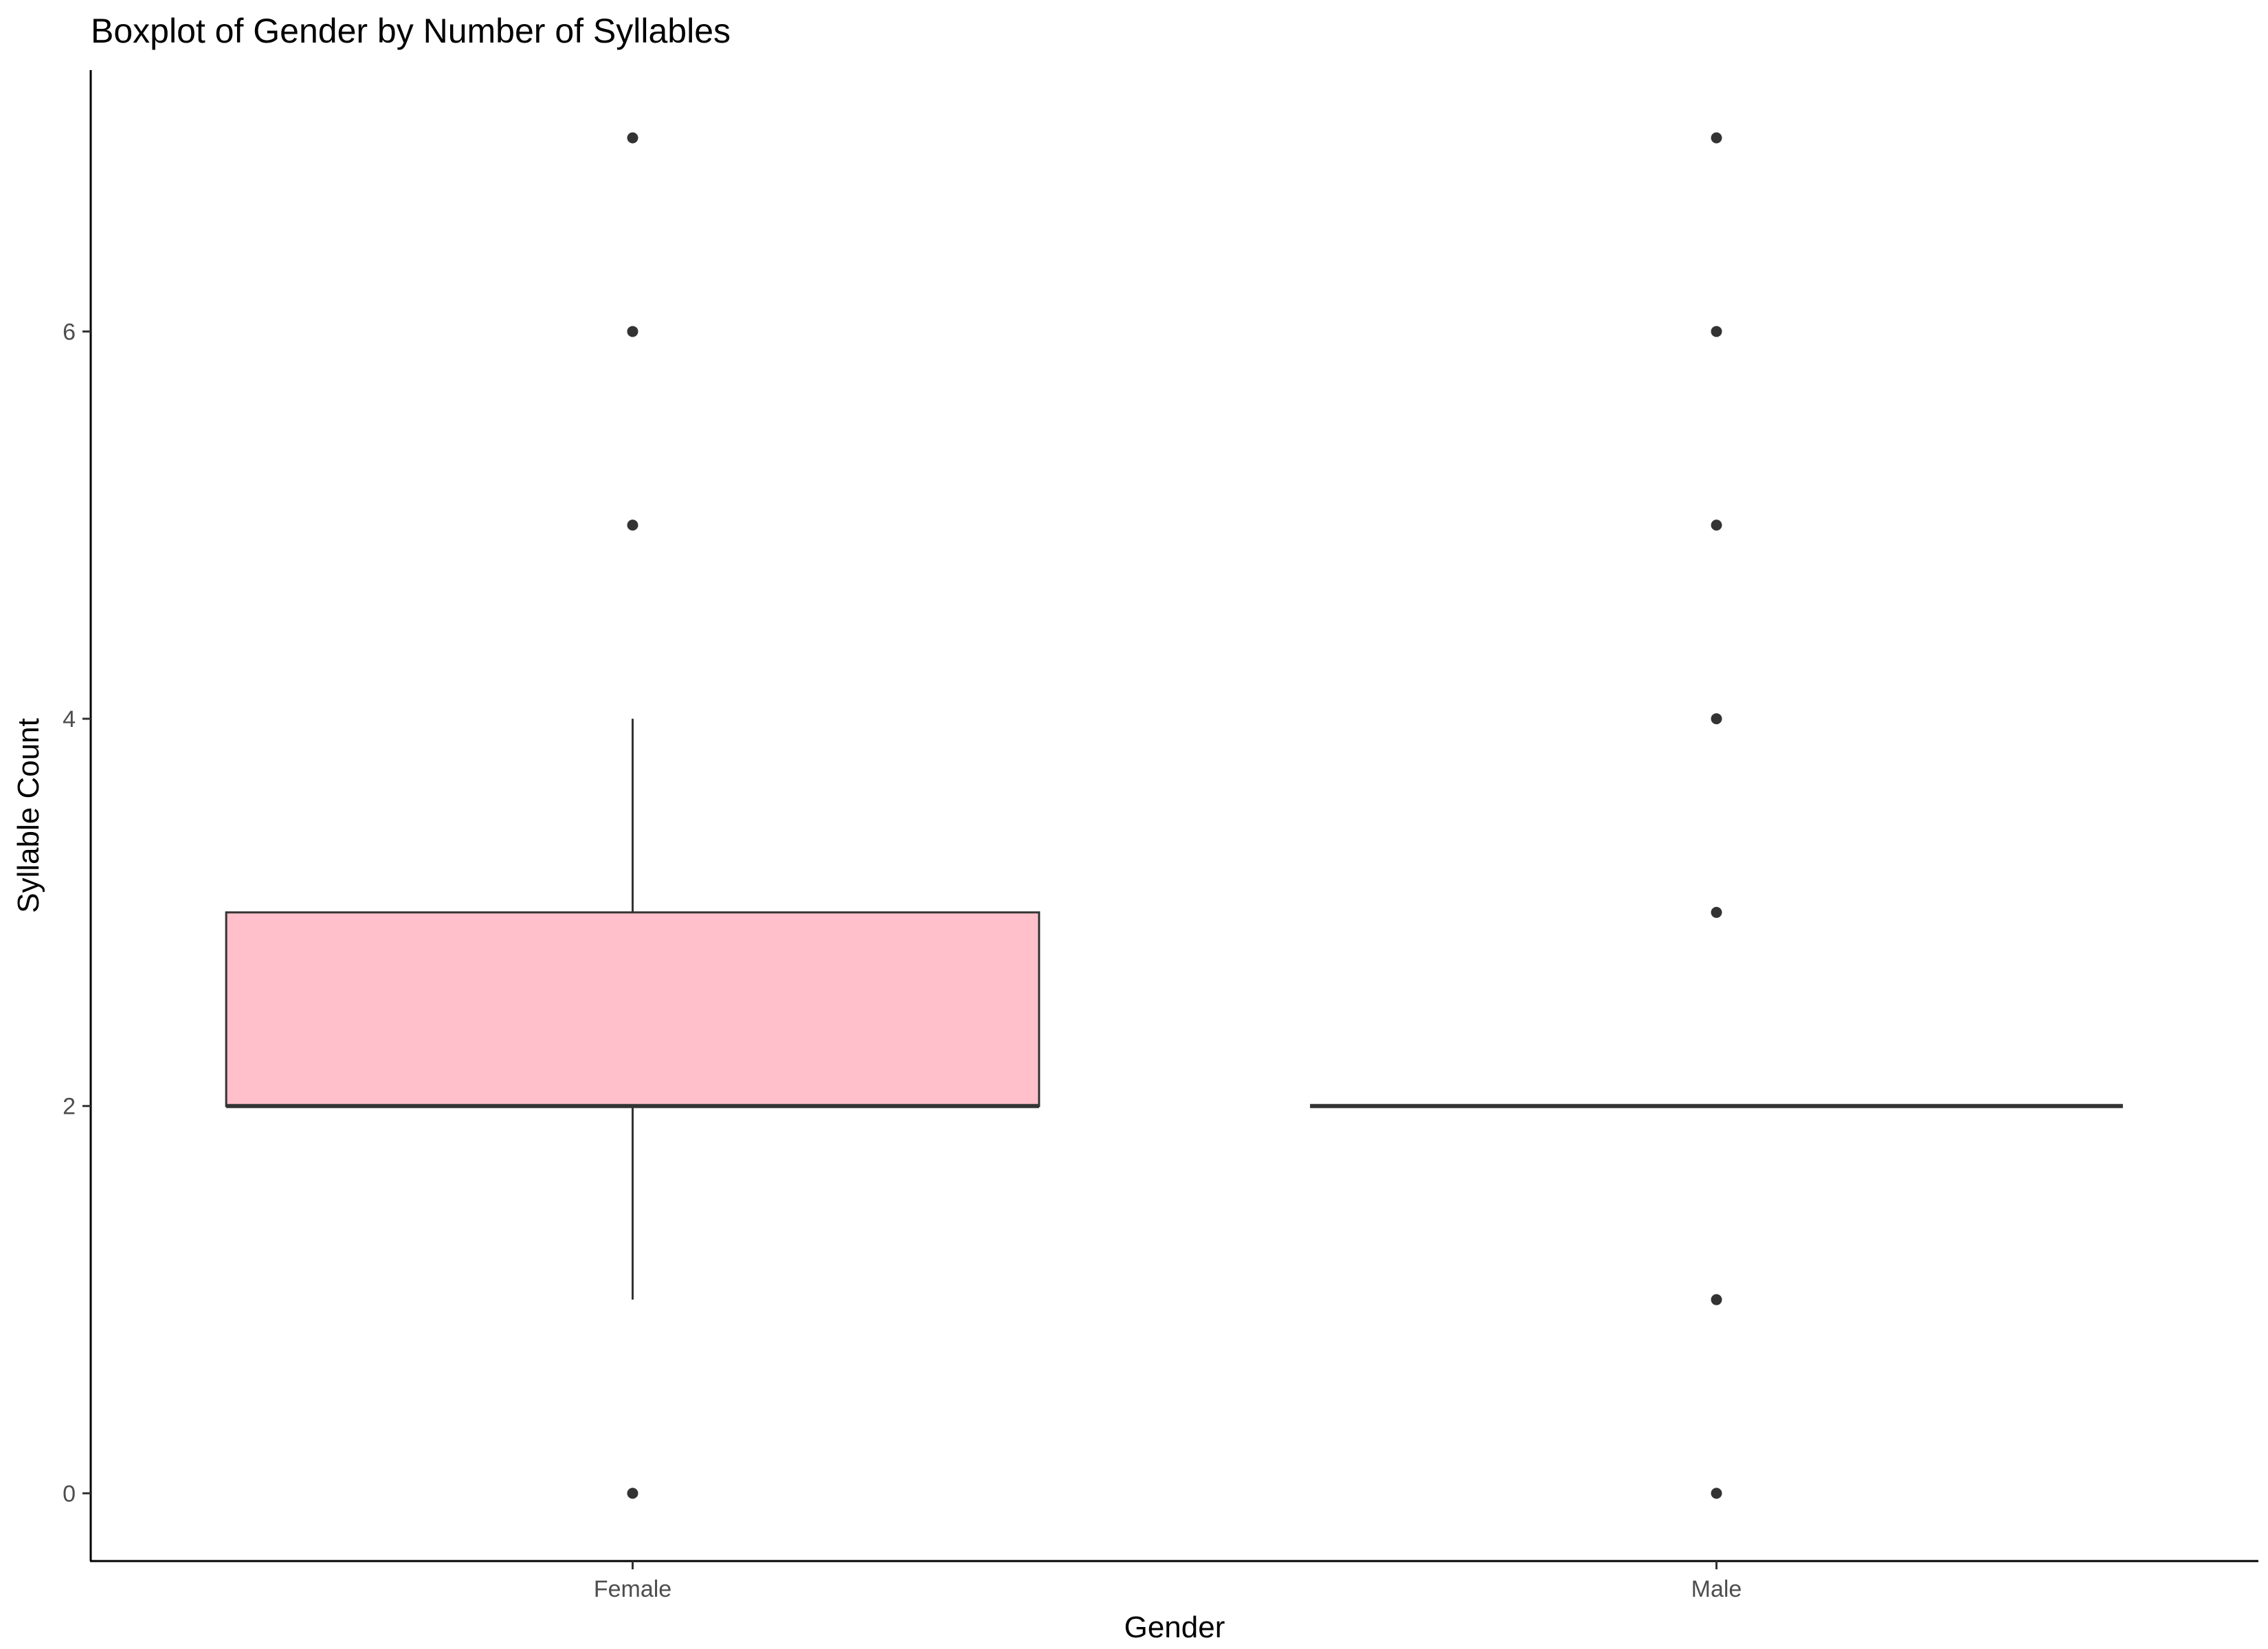 This screenshot has width=2268, height=1649. I want to click on y-tick-label: 0, so click(69, 1494).